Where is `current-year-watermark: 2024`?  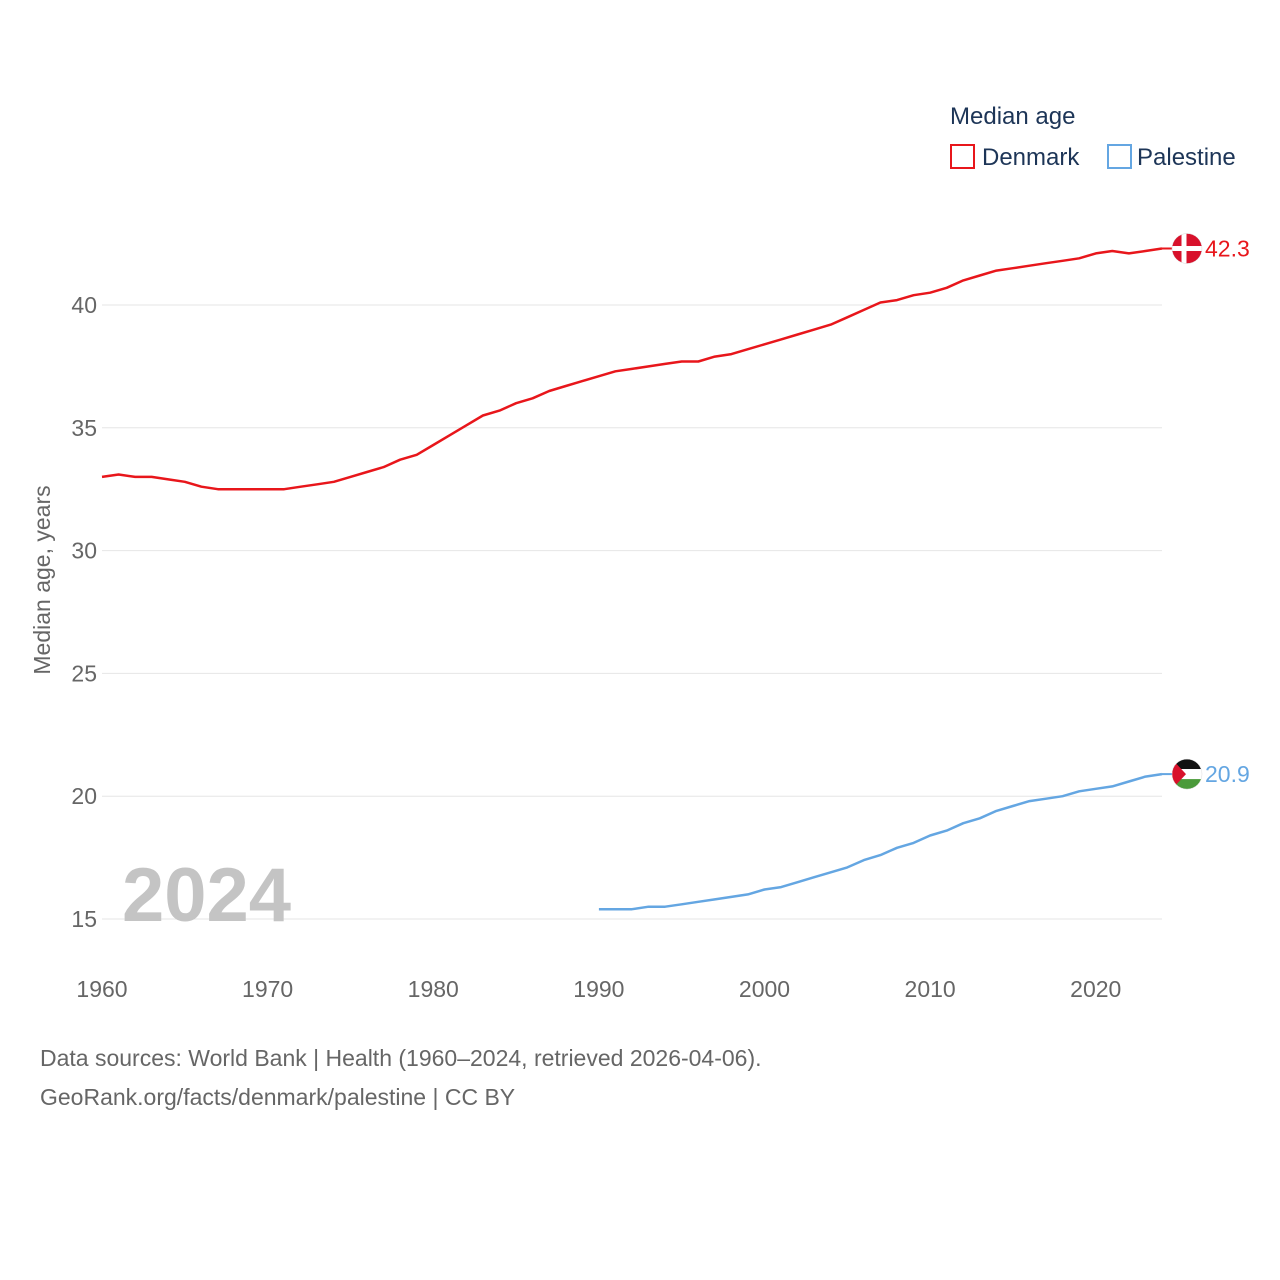 current-year-watermark: 2024 is located at coordinates (206, 895).